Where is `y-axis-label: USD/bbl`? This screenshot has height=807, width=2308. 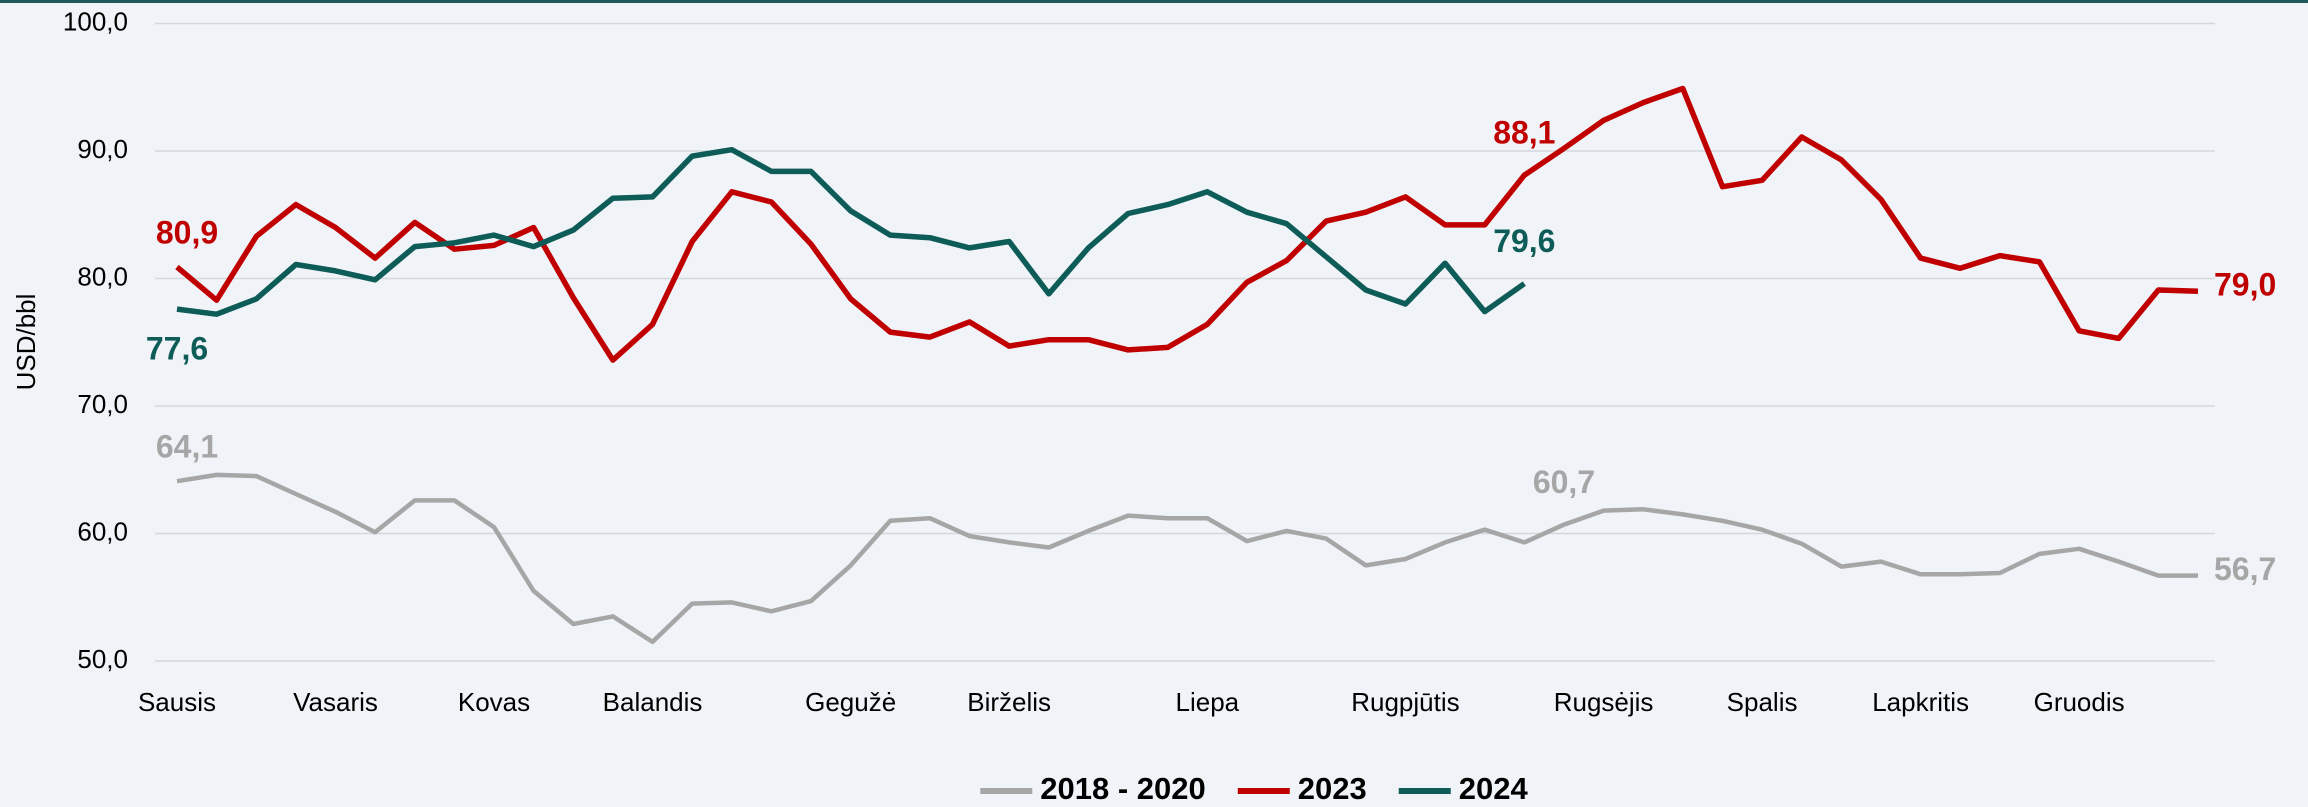 y-axis-label: USD/bbl is located at coordinates (26, 342).